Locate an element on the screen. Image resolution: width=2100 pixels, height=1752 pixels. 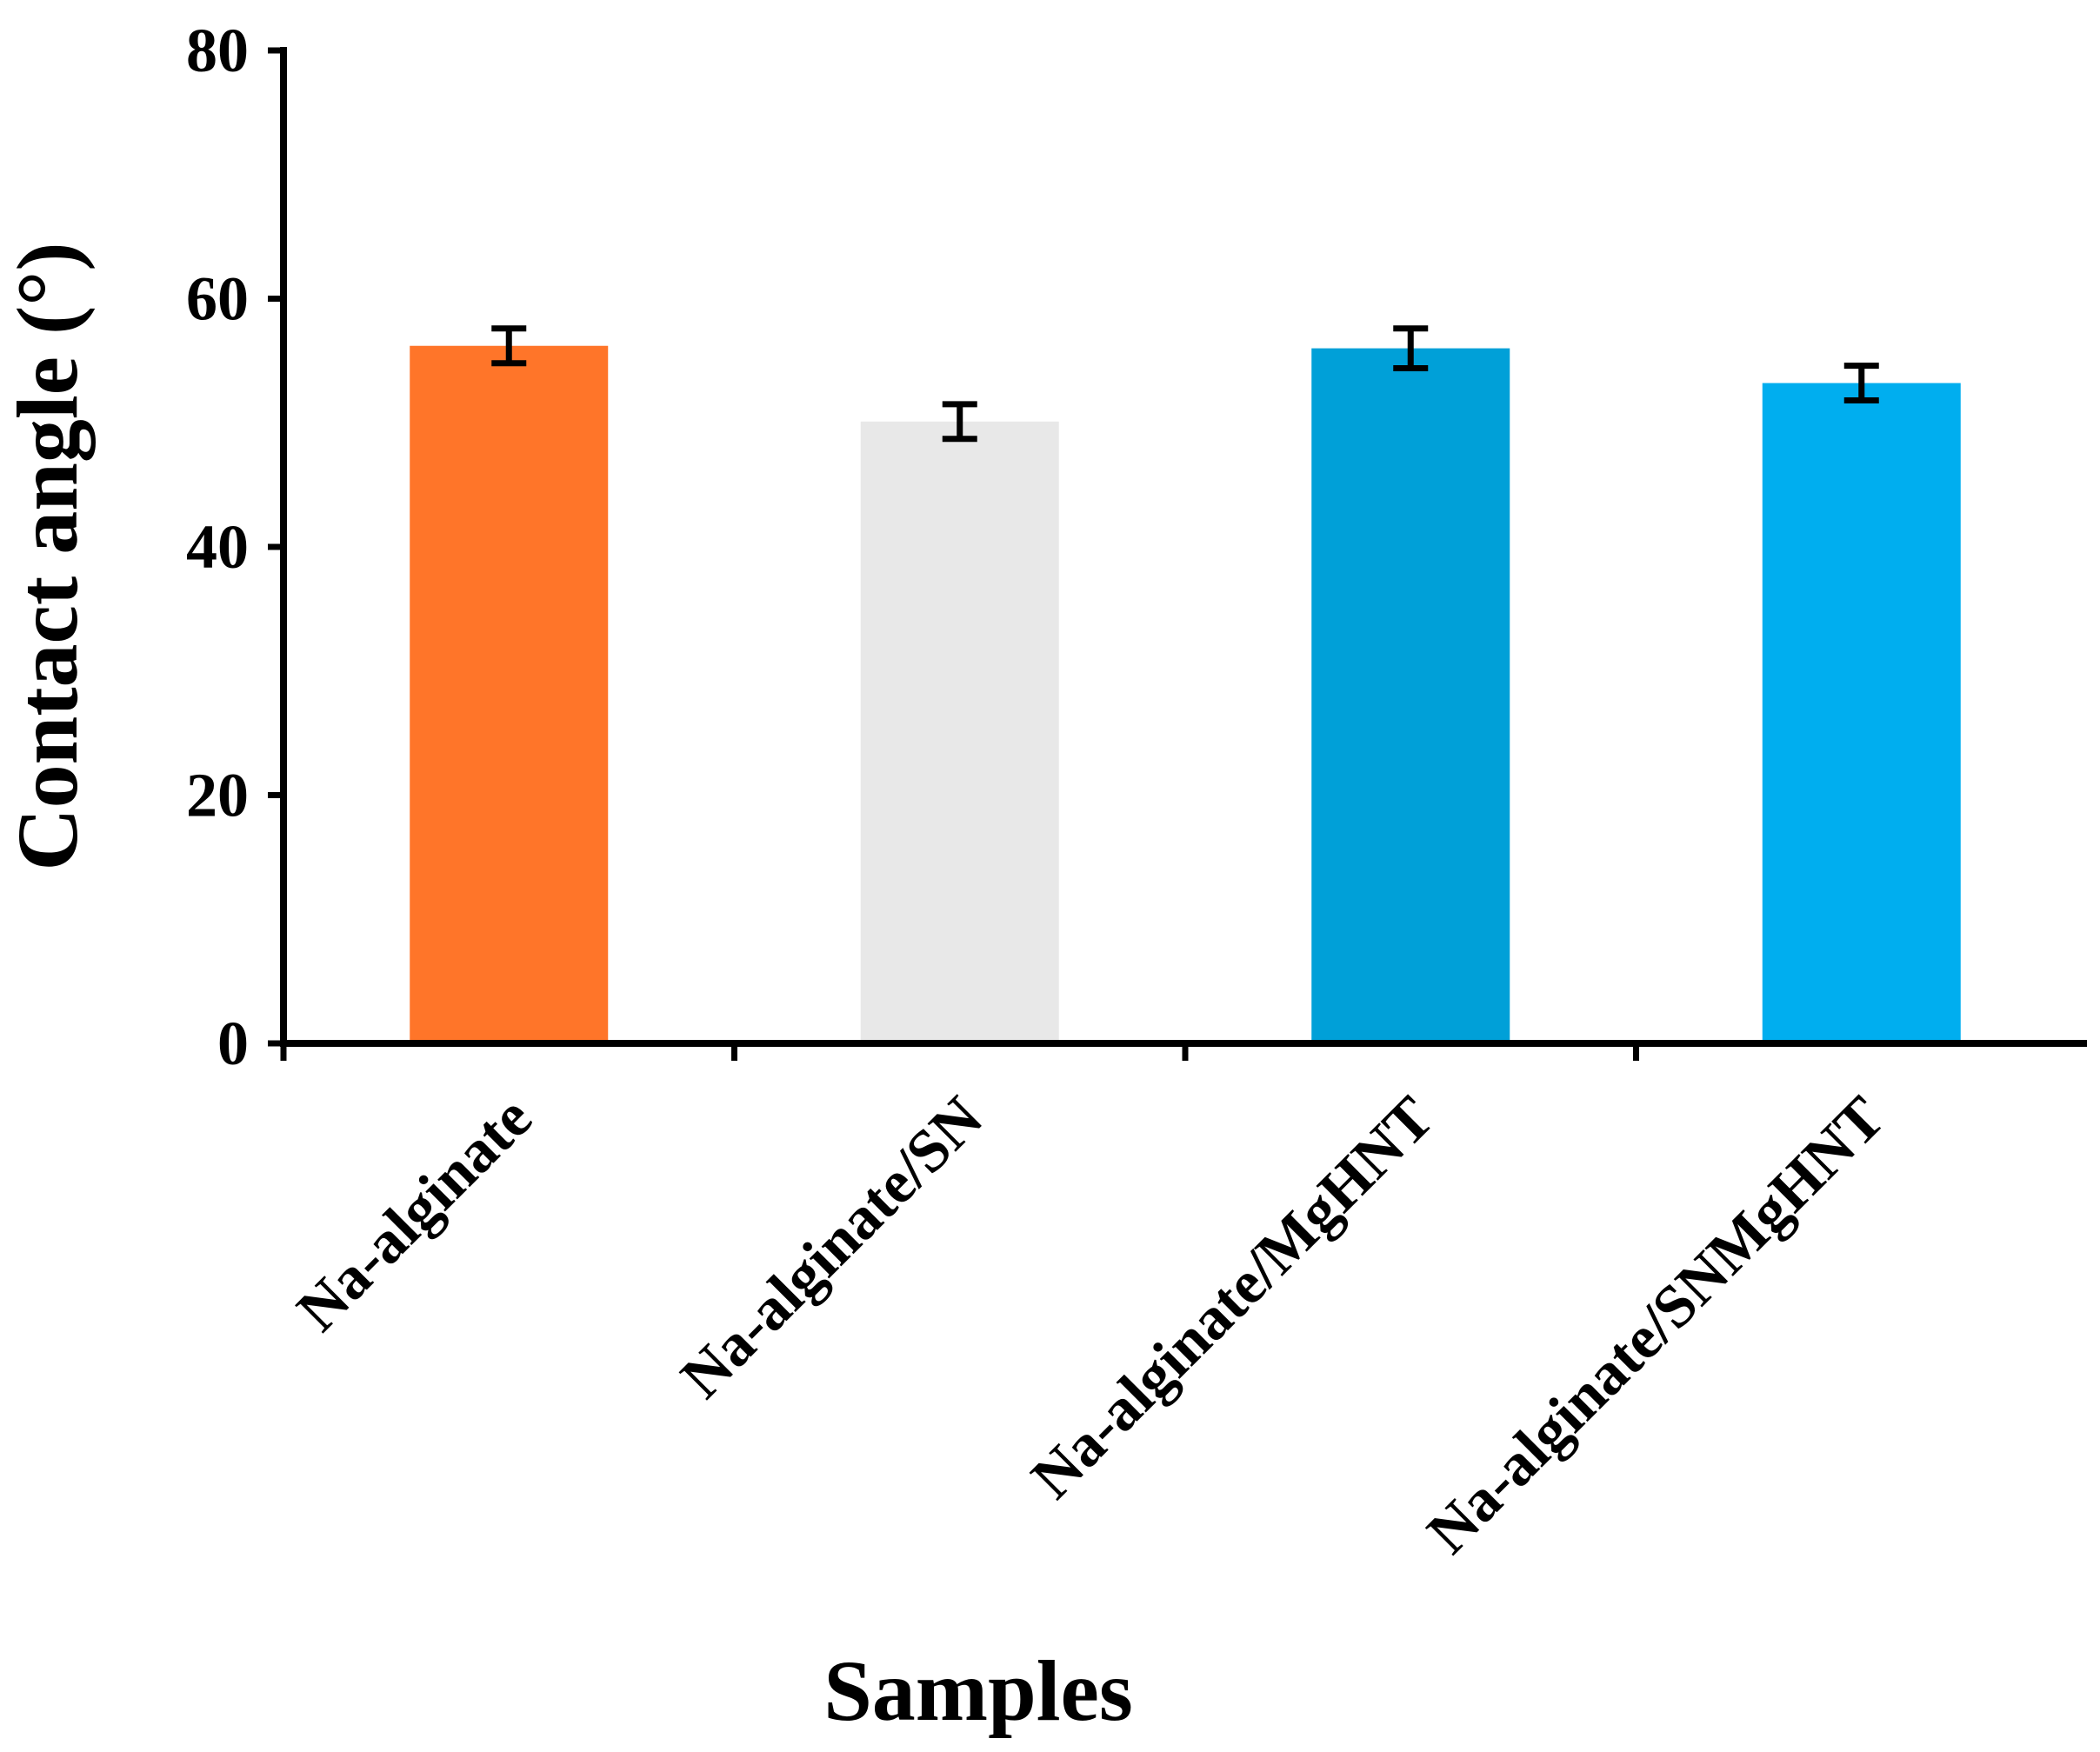
y-tick-label: 20 is located at coordinates (217, 795).